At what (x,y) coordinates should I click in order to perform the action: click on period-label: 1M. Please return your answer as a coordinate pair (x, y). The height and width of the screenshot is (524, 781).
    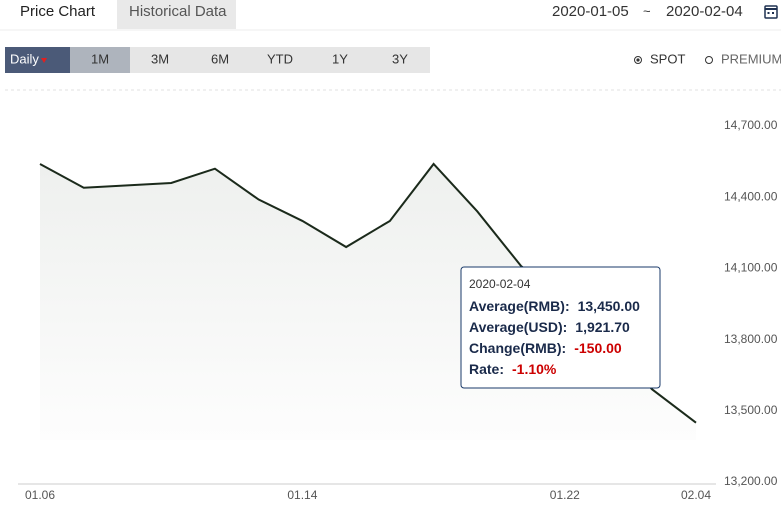
    Looking at the image, I should click on (100, 58).